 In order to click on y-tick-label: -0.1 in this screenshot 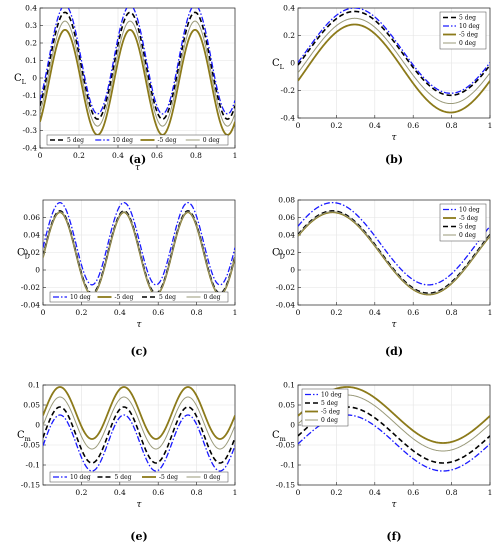, I will do `click(288, 465)`.